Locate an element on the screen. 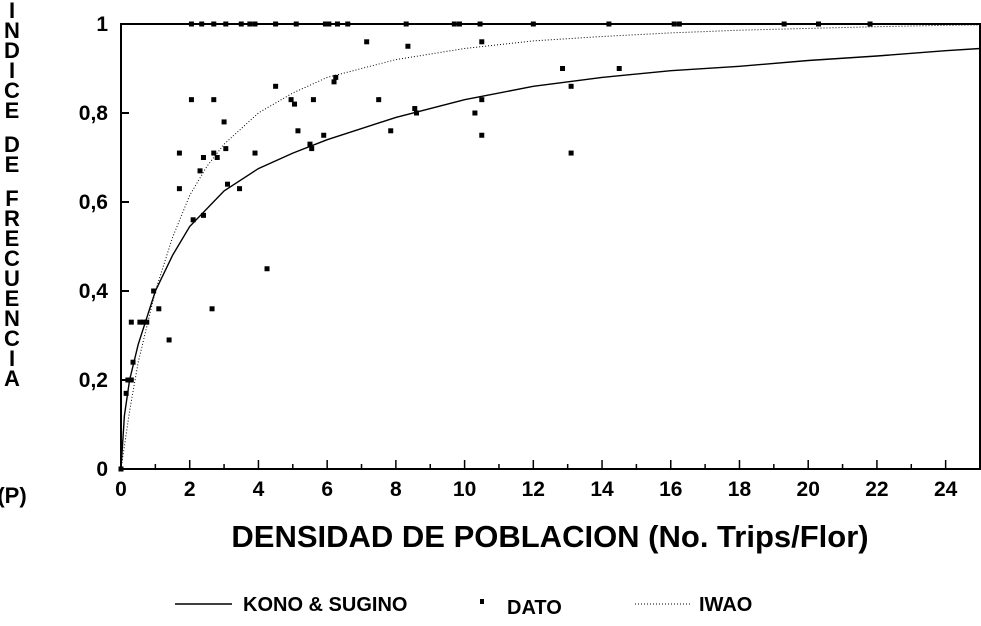 The width and height of the screenshot is (981, 626). x-tick-label: 8 is located at coordinates (396, 489).